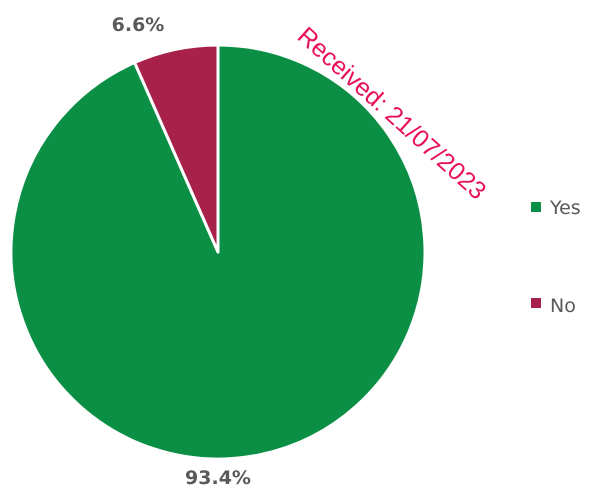 The image size is (613, 500). What do you see at coordinates (536, 303) in the screenshot?
I see `legend-swatch-no` at bounding box center [536, 303].